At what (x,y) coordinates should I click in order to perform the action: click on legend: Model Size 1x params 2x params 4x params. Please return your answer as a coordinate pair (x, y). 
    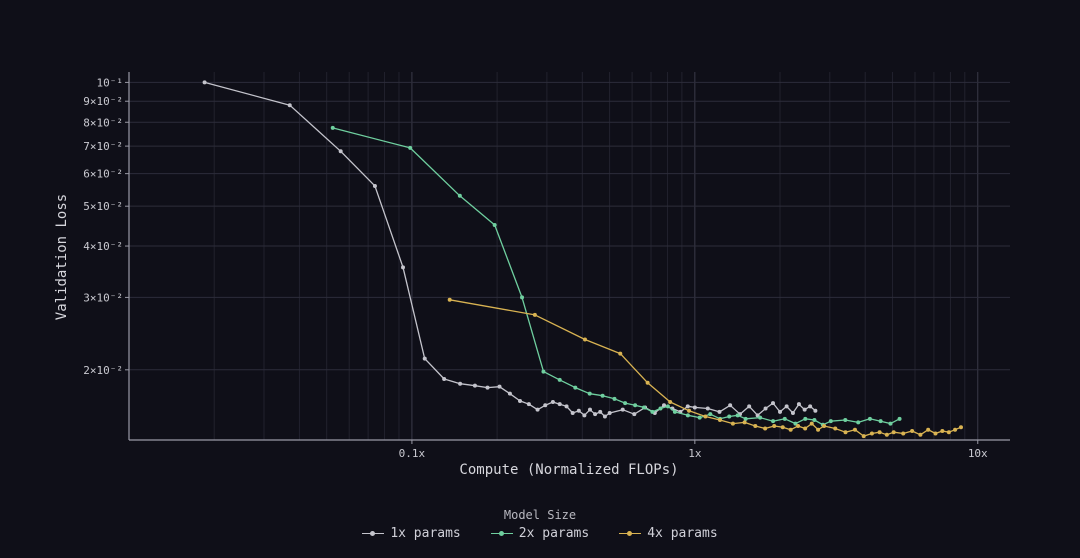
    Looking at the image, I should click on (540, 524).